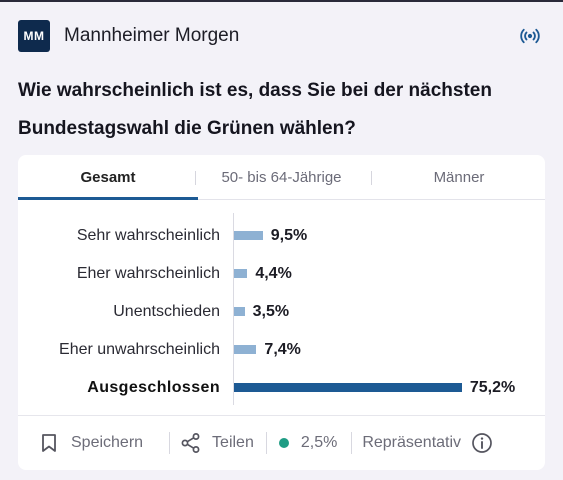  I want to click on tab-bar: Gesamt 50- bis 64-Jährige Männer, so click(281, 177).